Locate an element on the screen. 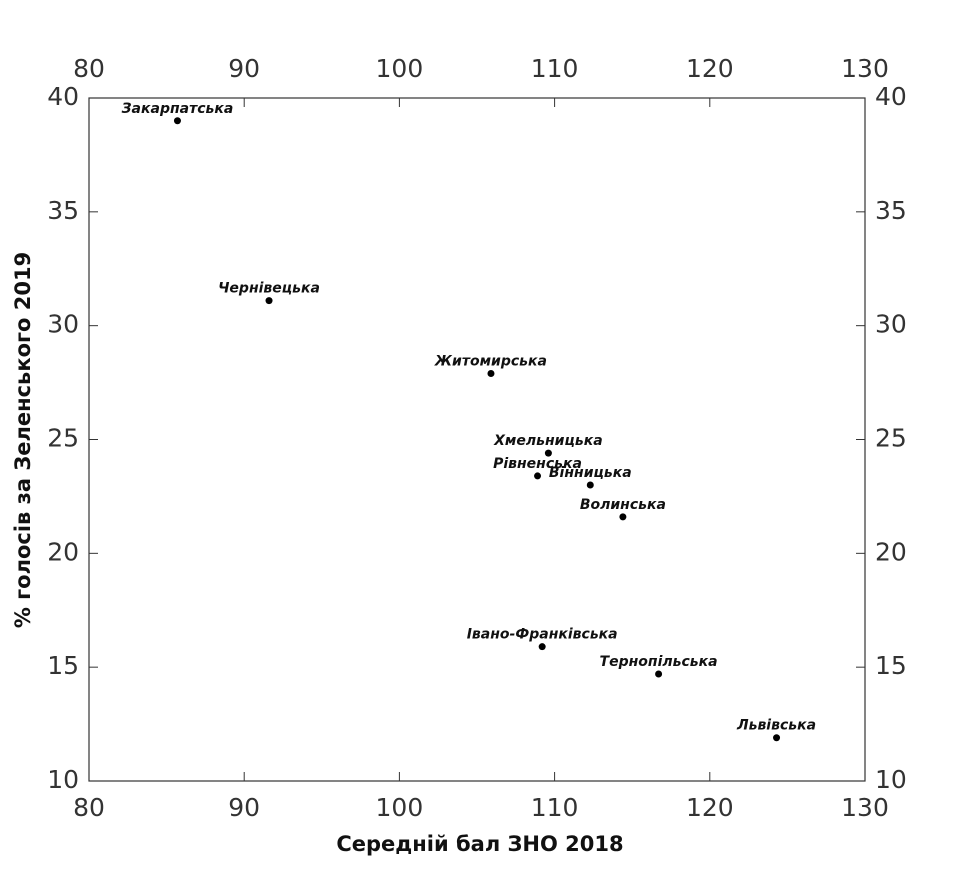  x-tick-label-top: 110 is located at coordinates (555, 68).